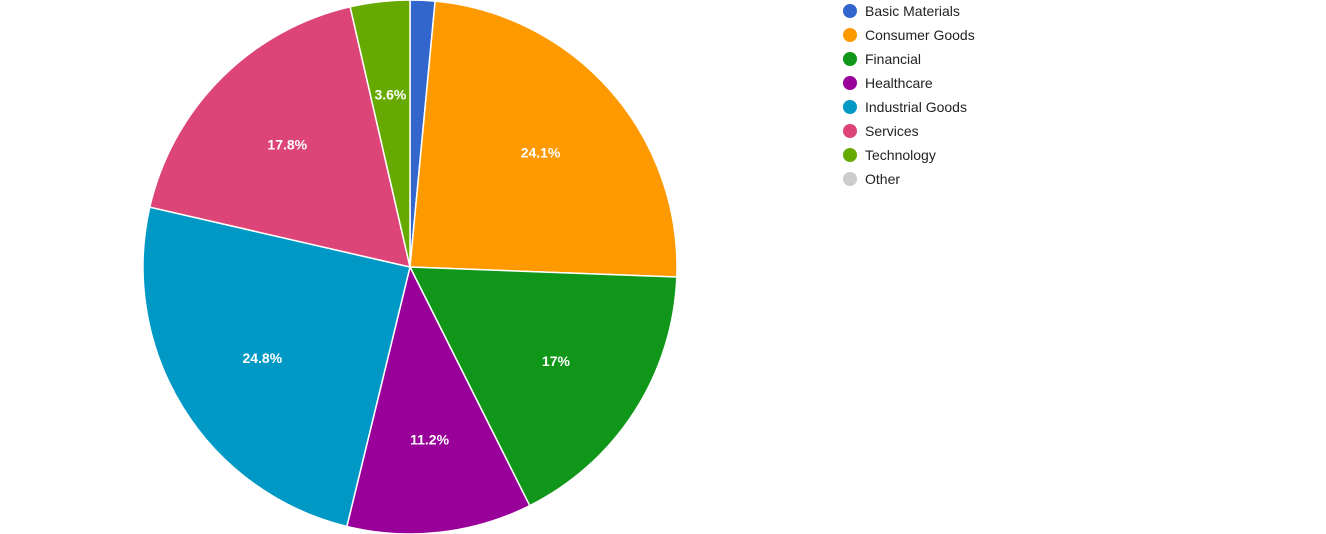 The width and height of the screenshot is (1326, 534). I want to click on legend-item-other: Other, so click(909, 179).